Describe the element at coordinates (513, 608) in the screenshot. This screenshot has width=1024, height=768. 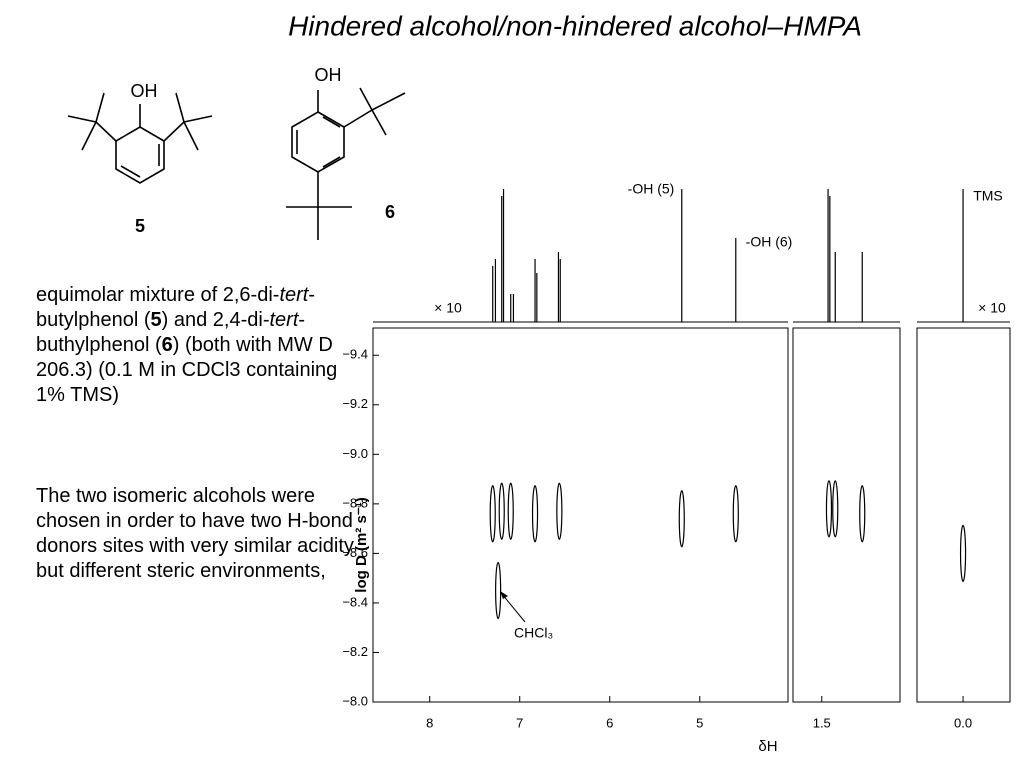
I see `annotation-arrow` at that location.